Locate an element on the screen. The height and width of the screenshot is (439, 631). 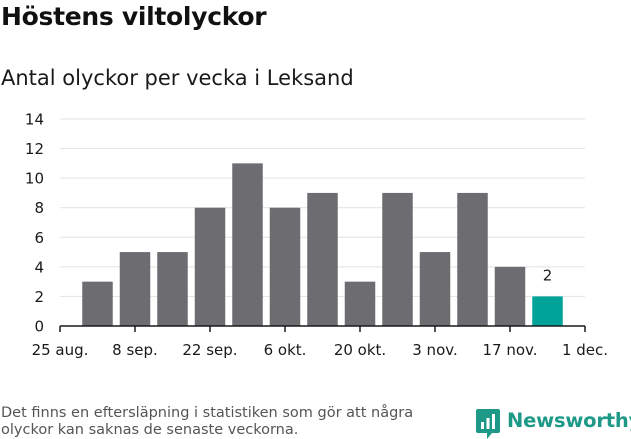
x-tick-label: 25 aug. is located at coordinates (60, 350).